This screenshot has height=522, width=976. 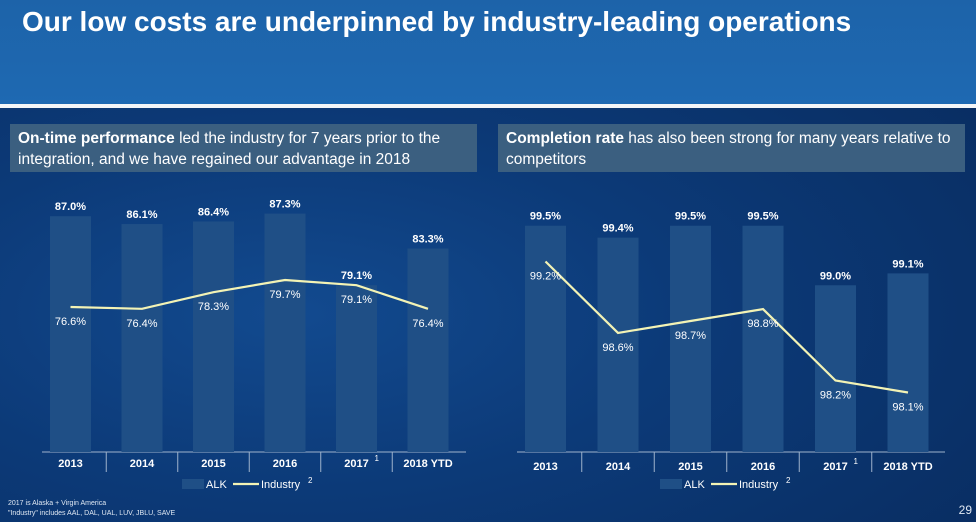 What do you see at coordinates (617, 229) in the screenshot?
I see `right-bar-label: 99.4%` at bounding box center [617, 229].